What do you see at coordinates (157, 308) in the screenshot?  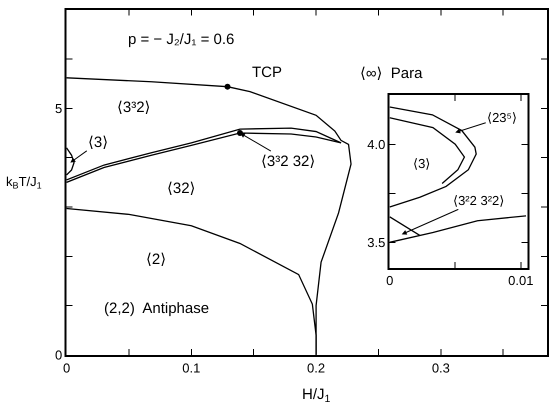 I see `annotation: (2,2) Antiphase` at bounding box center [157, 308].